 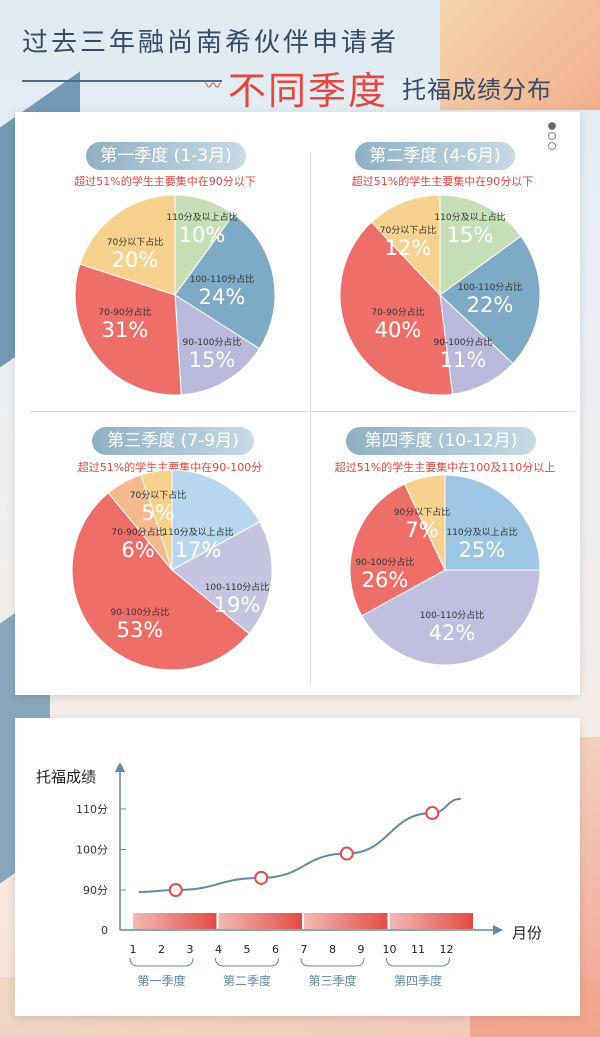 I want to click on dots-icon, so click(x=552, y=137).